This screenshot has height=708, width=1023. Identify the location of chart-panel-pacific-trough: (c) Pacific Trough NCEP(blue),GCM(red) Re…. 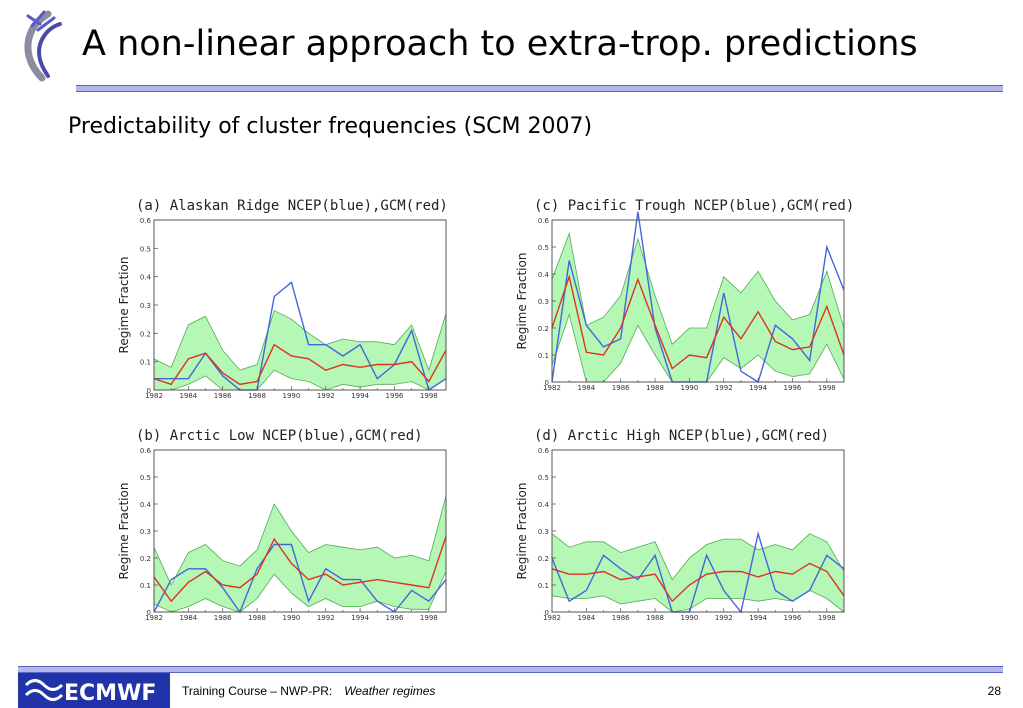
(682, 292).